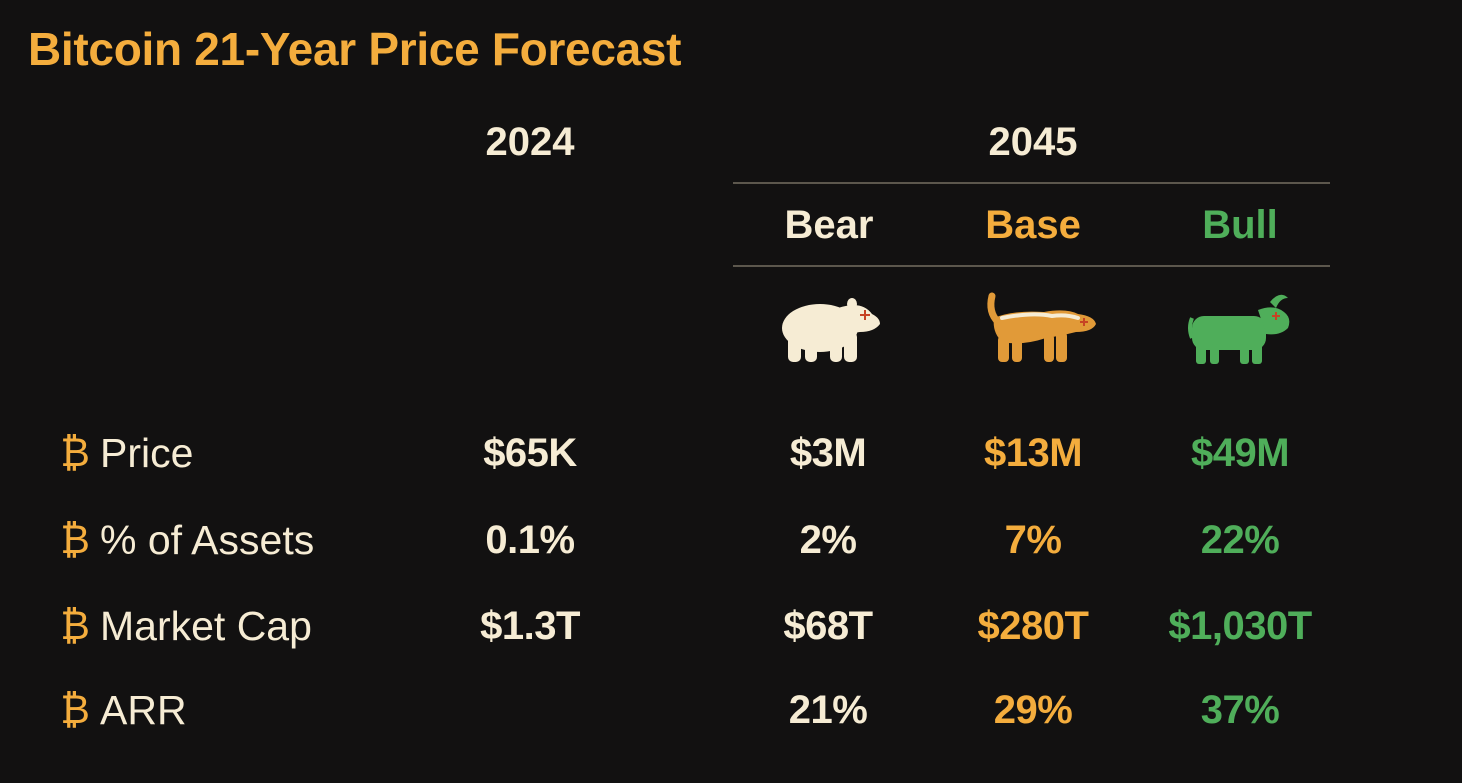 The height and width of the screenshot is (783, 1462). I want to click on market-cap-bear: $68T, so click(828, 626).